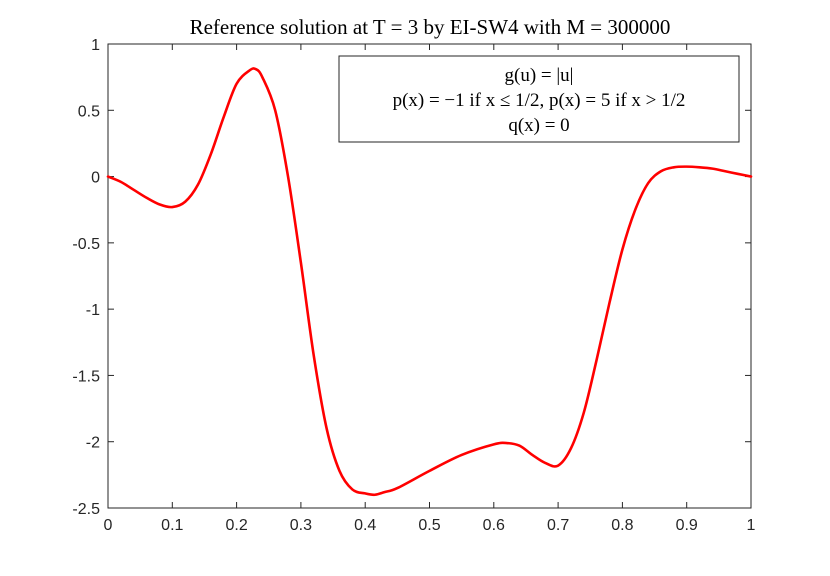  Describe the element at coordinates (622, 525) in the screenshot. I see `x-tick-label: 0.8` at that location.